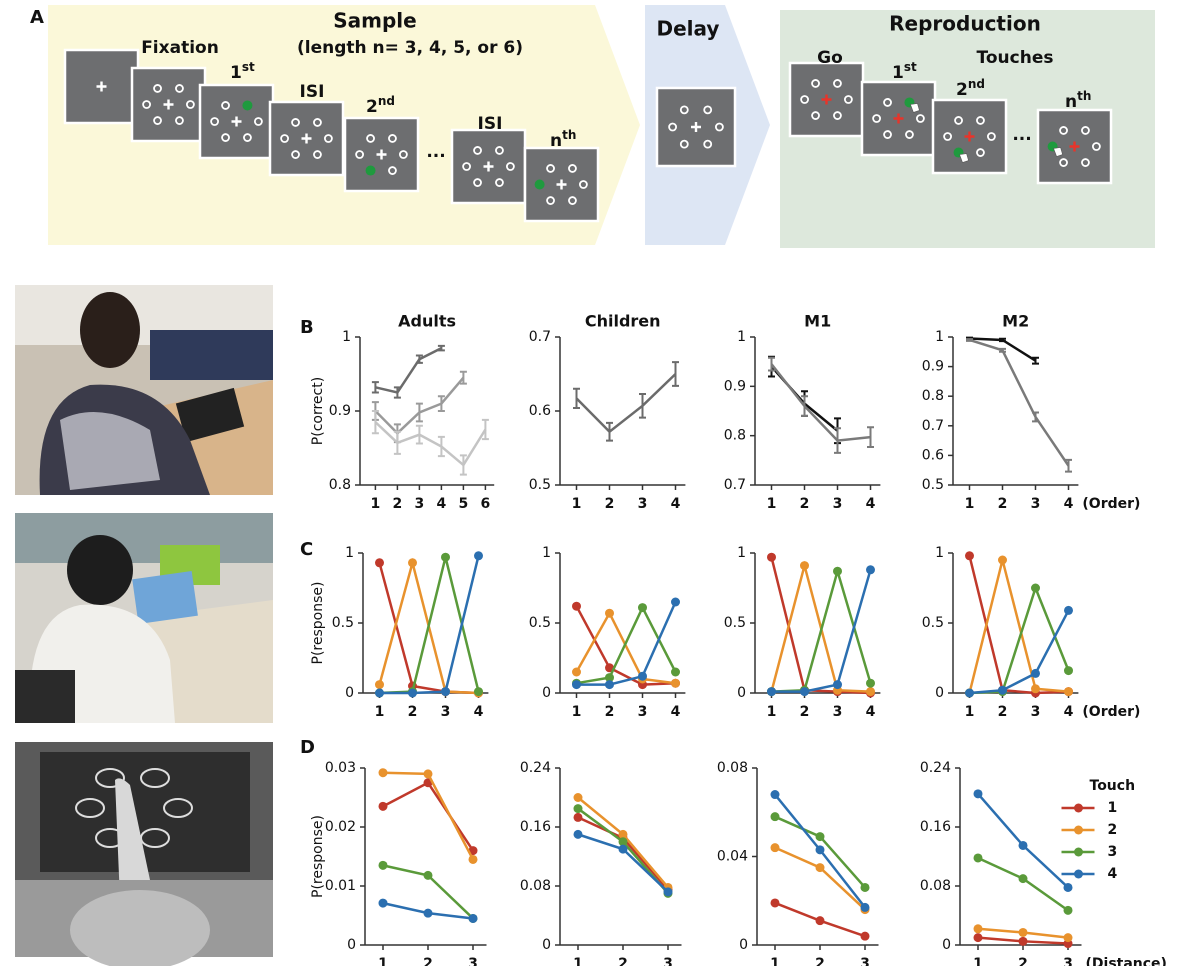 The image size is (1178, 966). I want to click on chart-title: Adults, so click(427, 321).